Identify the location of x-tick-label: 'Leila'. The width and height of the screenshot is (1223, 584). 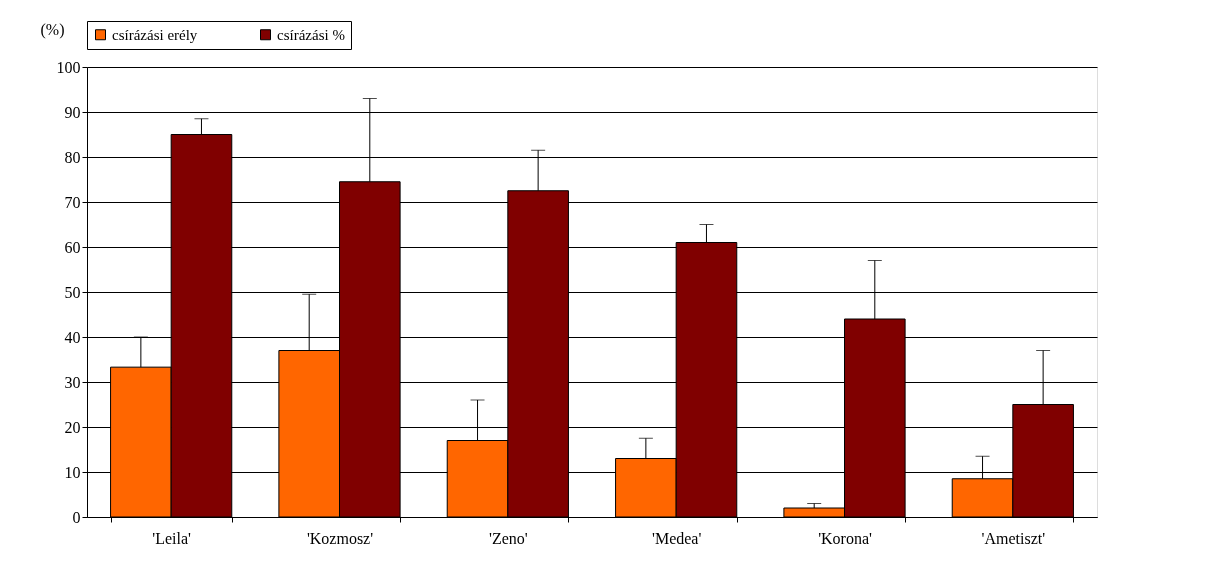
(172, 538).